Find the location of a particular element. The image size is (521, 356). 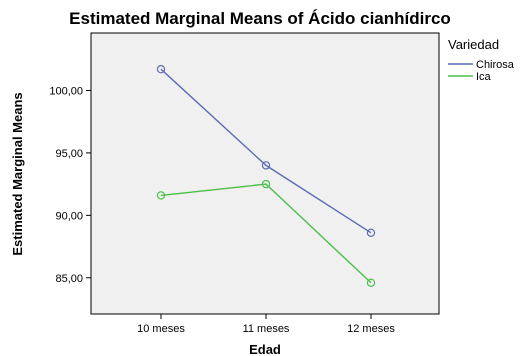

x-tick-label: 10 meses is located at coordinates (161, 329).